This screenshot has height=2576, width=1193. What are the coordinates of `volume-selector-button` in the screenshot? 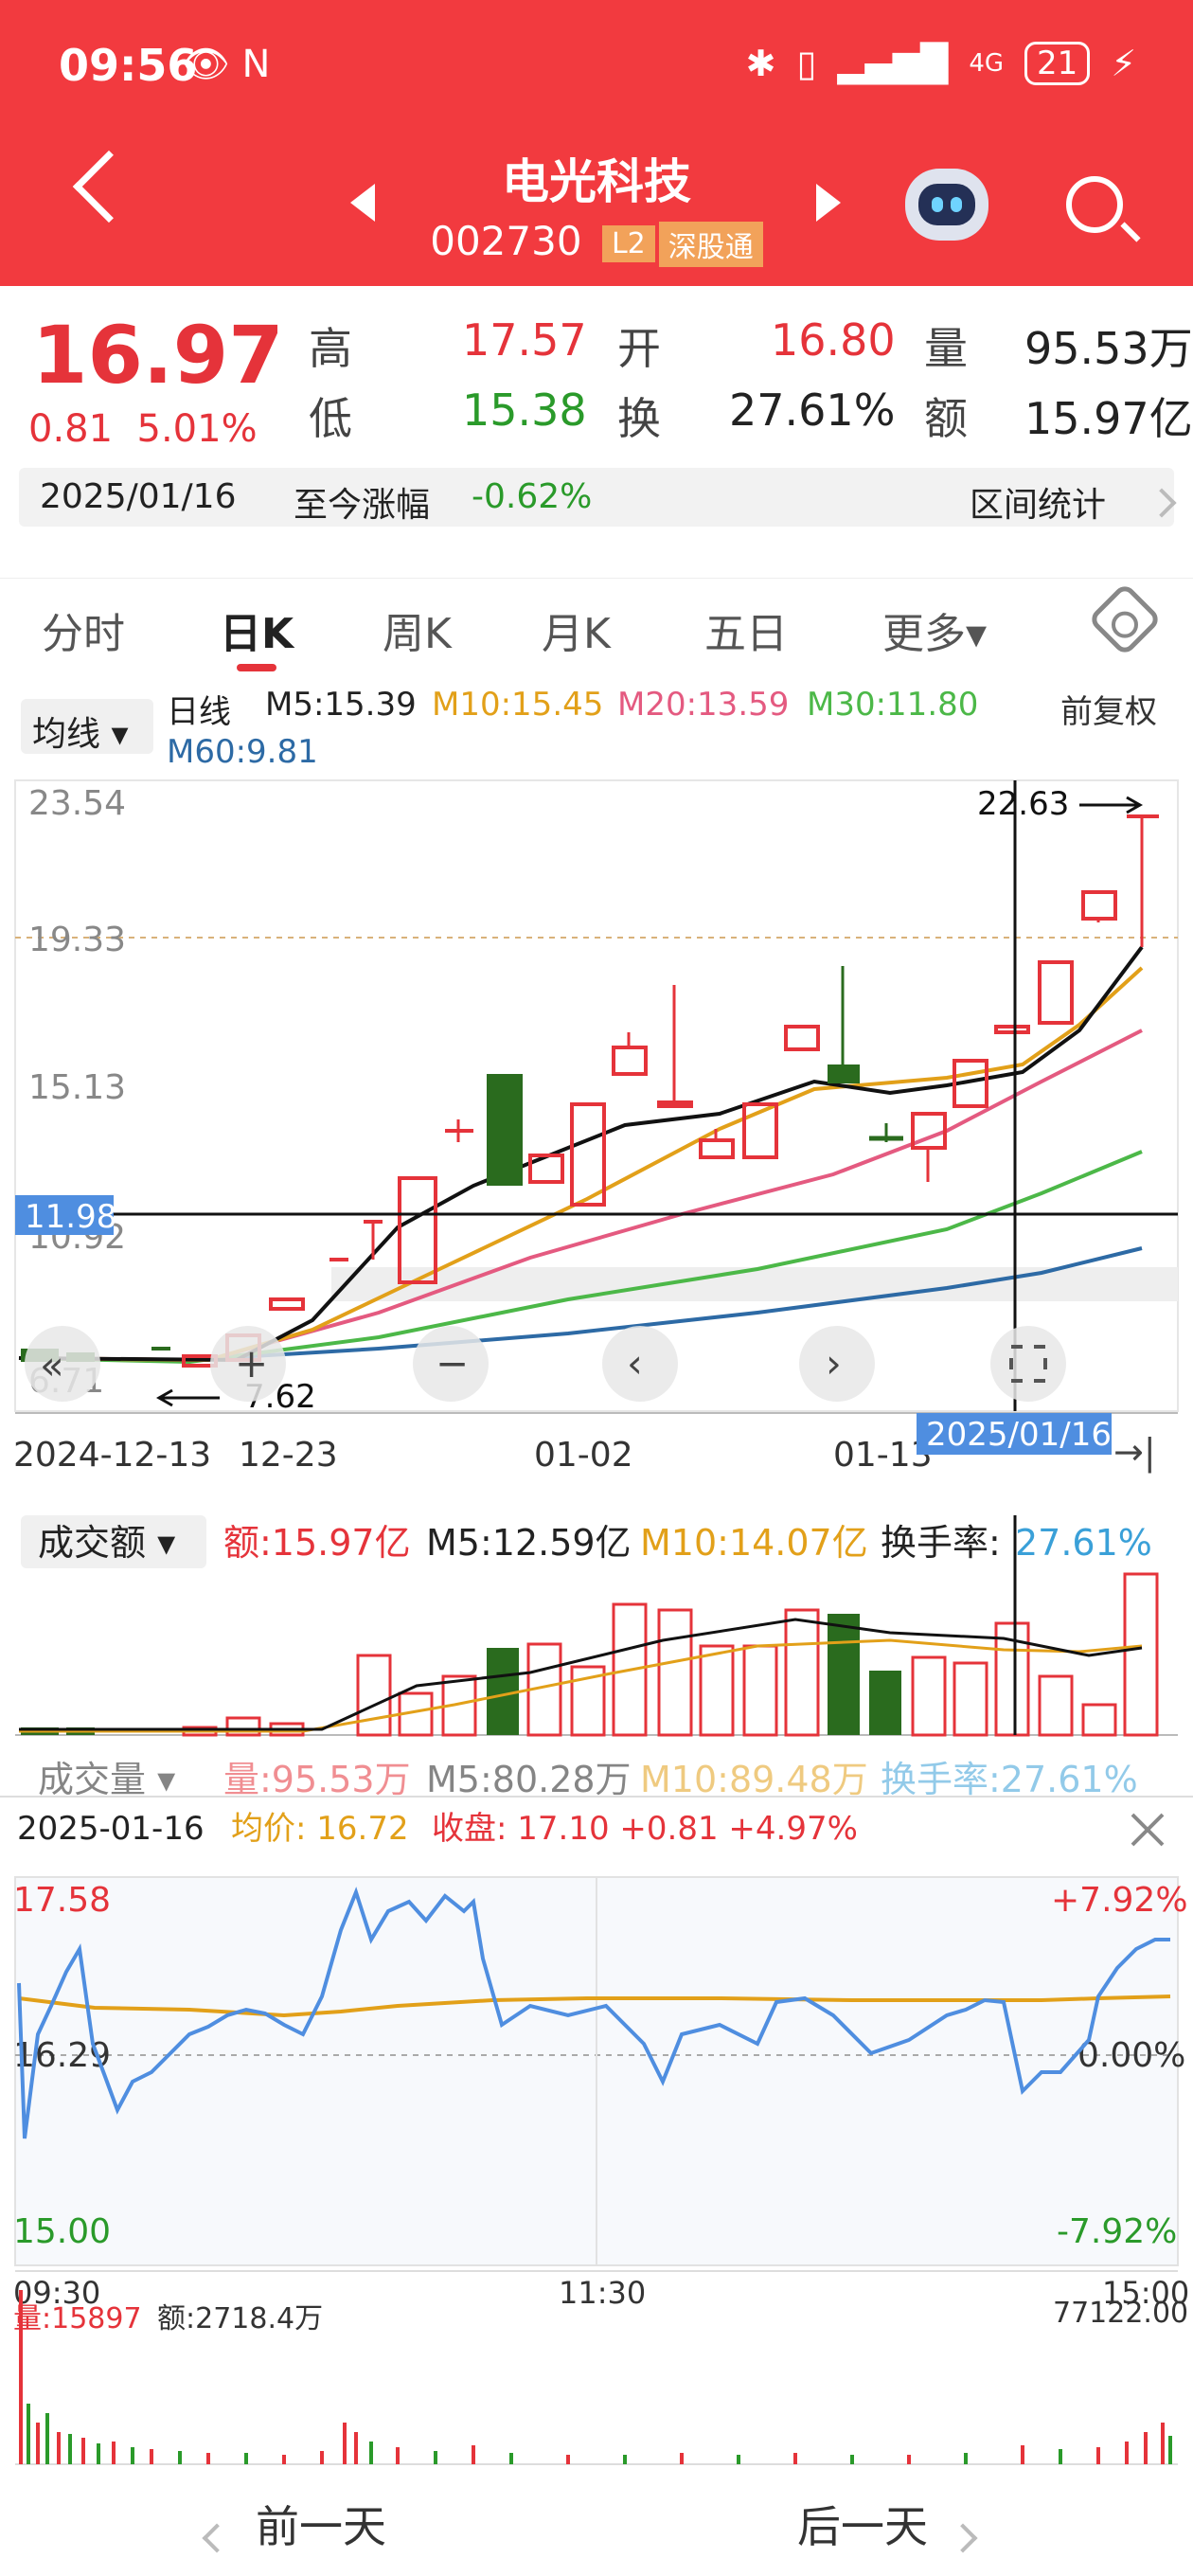 It's located at (113, 1541).